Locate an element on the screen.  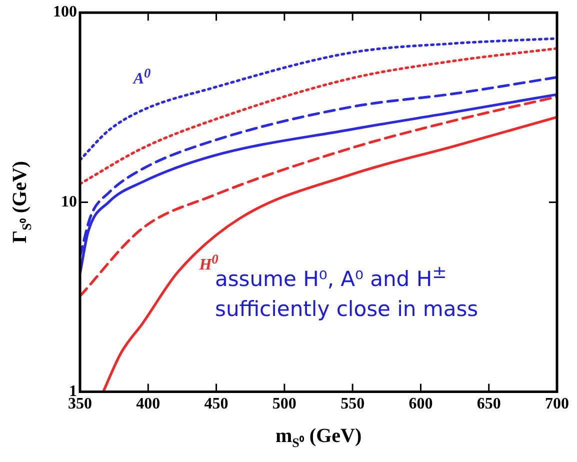
annotation: A$^{0}$ is located at coordinates (142, 77).